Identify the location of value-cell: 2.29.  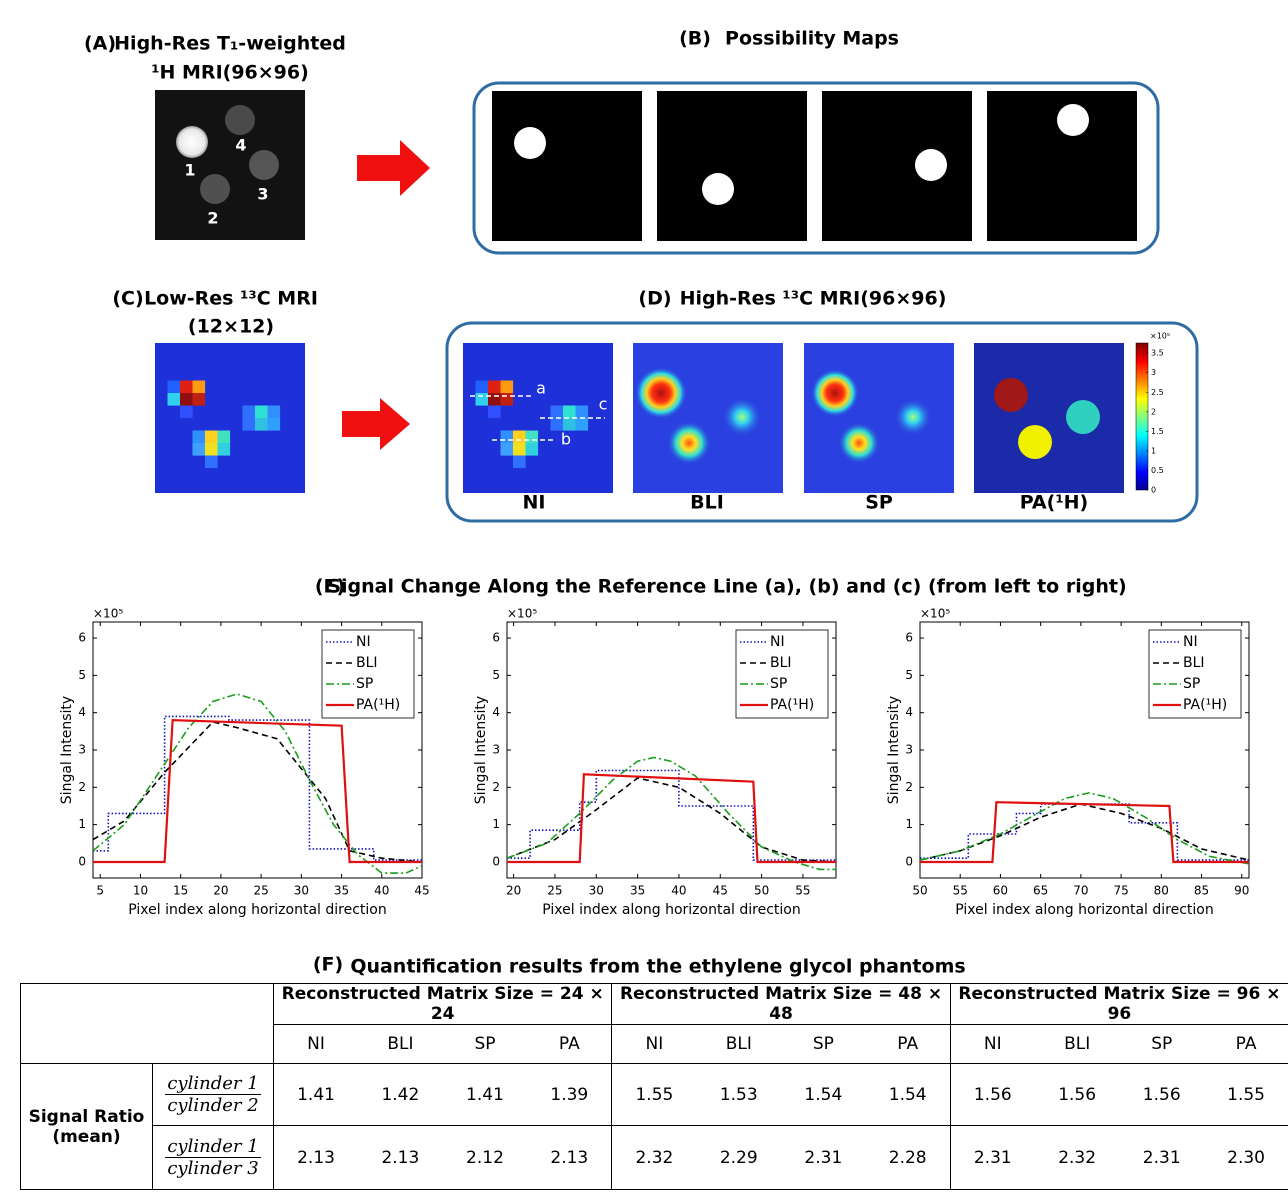
(739, 1157).